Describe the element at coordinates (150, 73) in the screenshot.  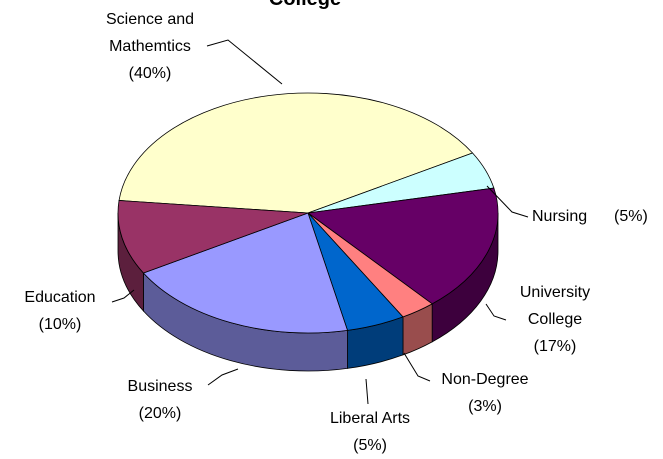
I see `slice-value-label: (40%)` at that location.